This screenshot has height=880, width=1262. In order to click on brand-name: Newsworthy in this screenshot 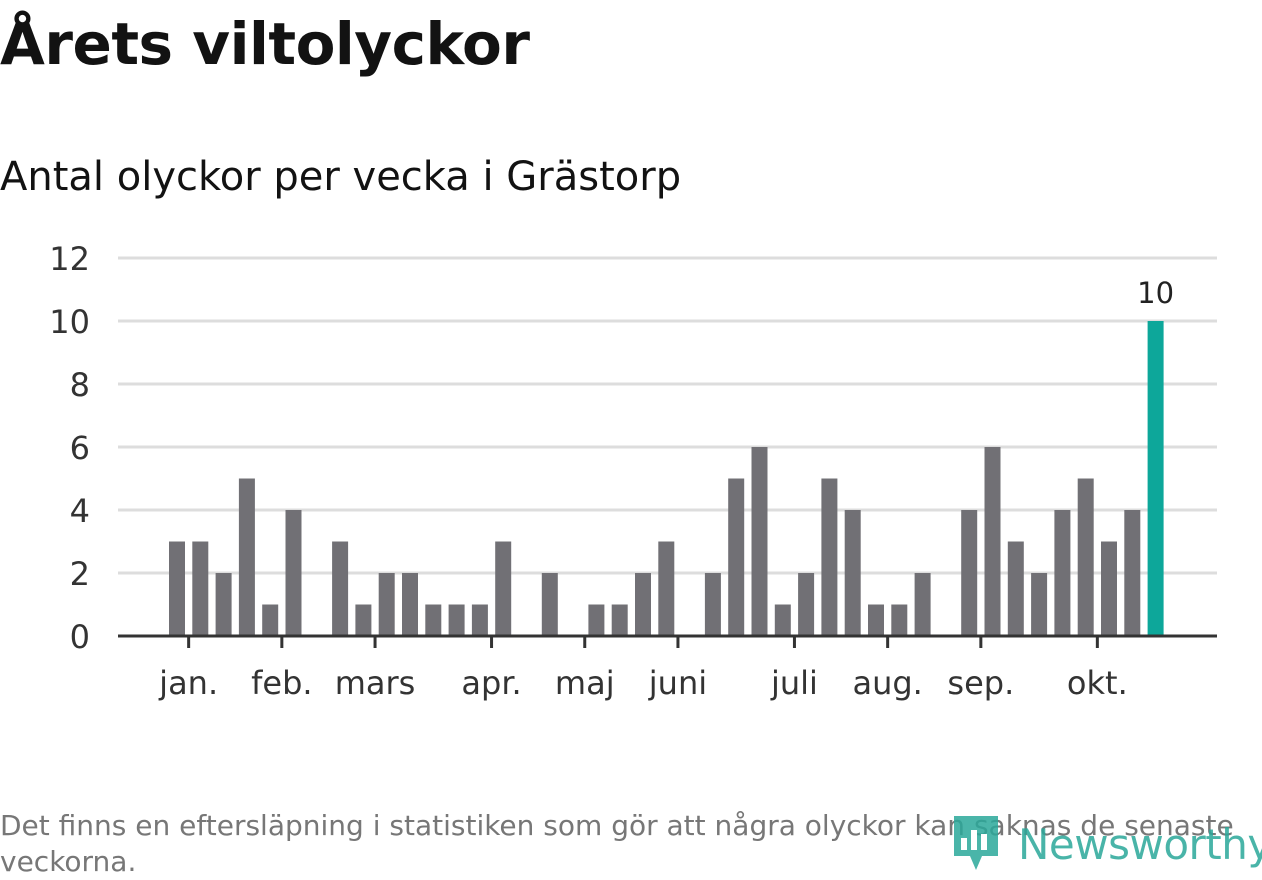, I will do `click(1140, 844)`.